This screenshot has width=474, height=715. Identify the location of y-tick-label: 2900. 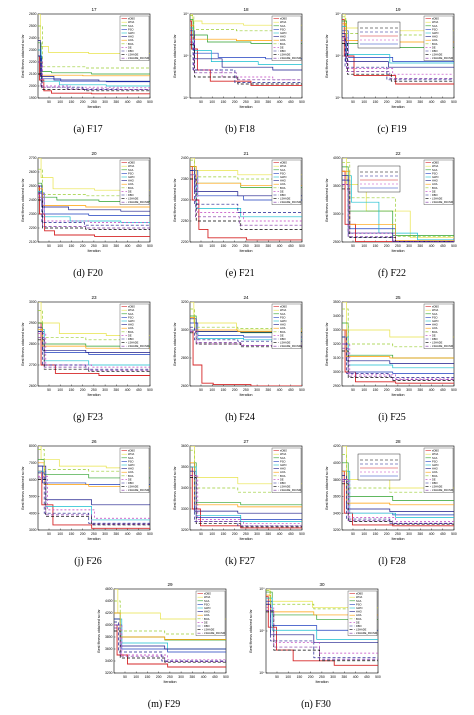
(337, 386).